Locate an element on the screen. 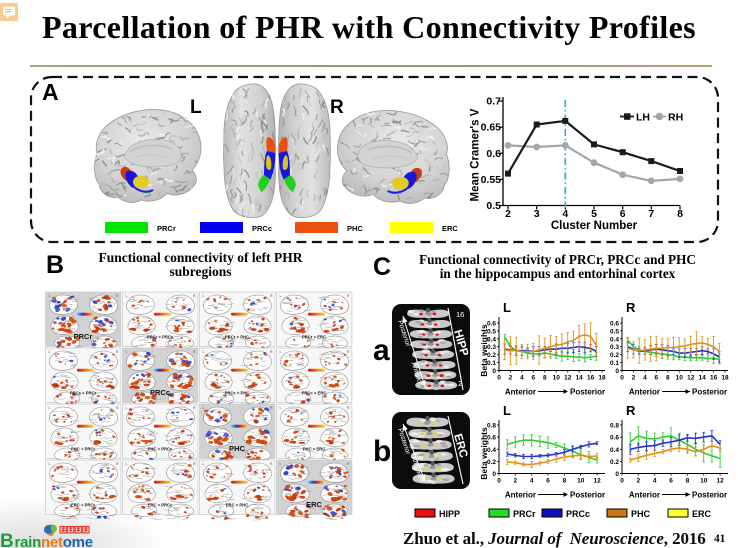 The image size is (738, 548). svg-text: PRCc is located at coordinates (160, 392).